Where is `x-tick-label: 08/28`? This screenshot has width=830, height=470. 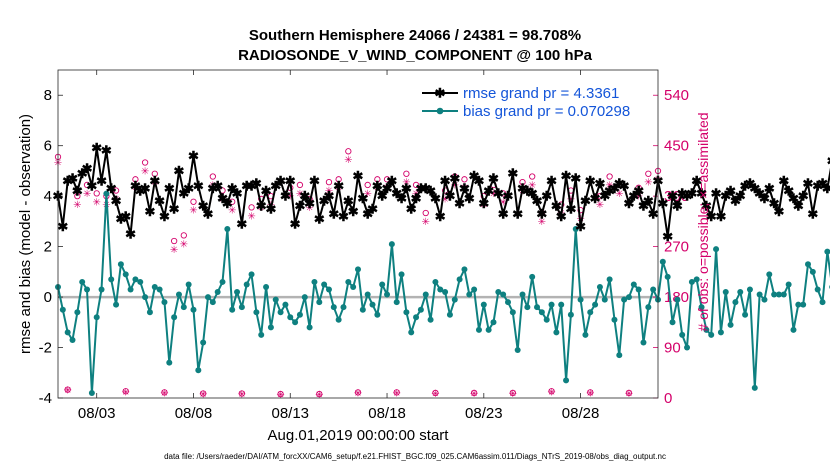 x-tick-label: 08/28 is located at coordinates (581, 413).